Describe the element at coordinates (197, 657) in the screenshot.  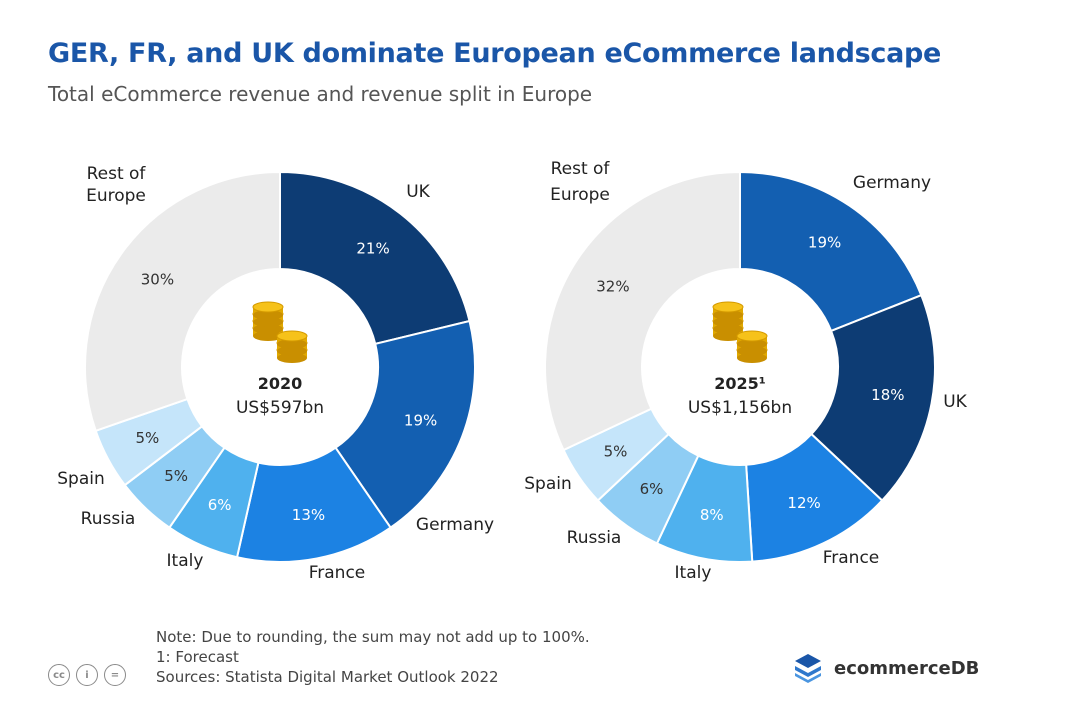
I see `forecast-note: 1: Forecast` at that location.